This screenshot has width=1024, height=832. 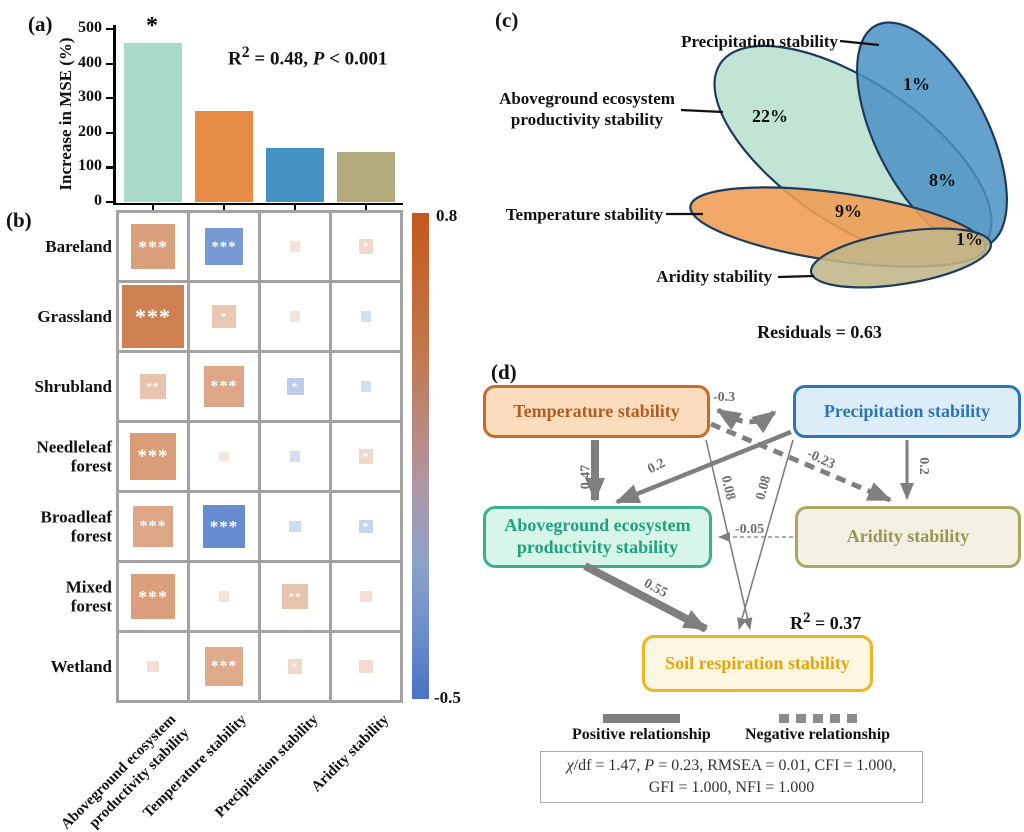 I want to click on panel-a-y-axis, so click(x=114, y=115).